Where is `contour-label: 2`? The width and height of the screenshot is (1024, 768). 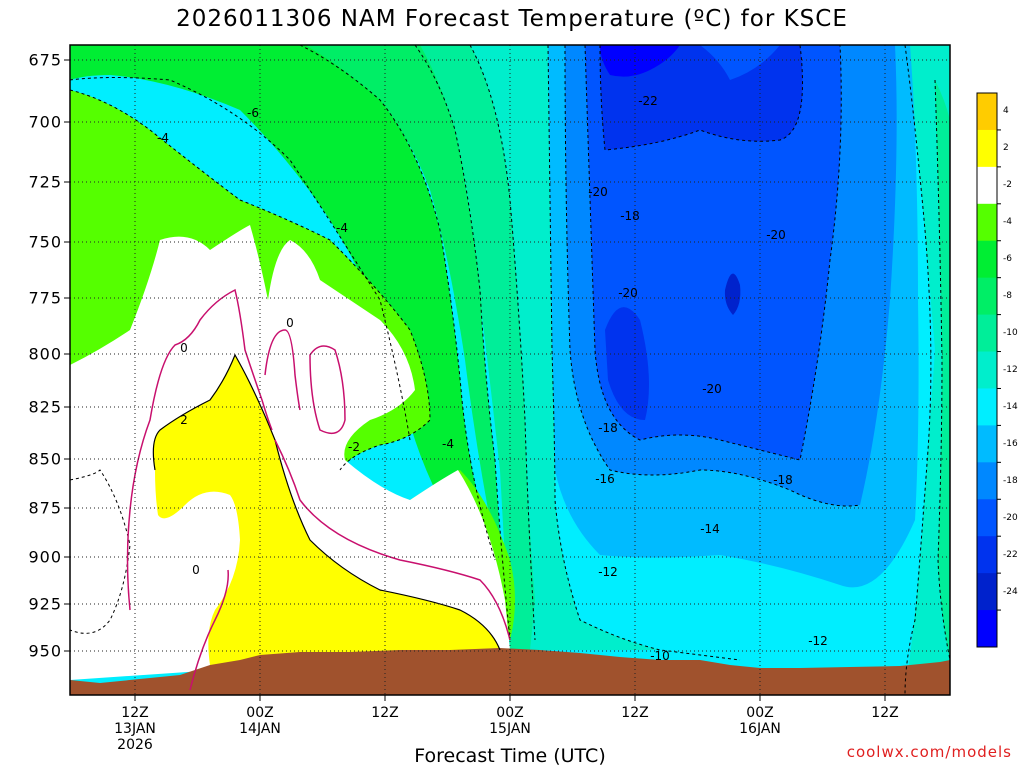 contour-label: 2 is located at coordinates (184, 420).